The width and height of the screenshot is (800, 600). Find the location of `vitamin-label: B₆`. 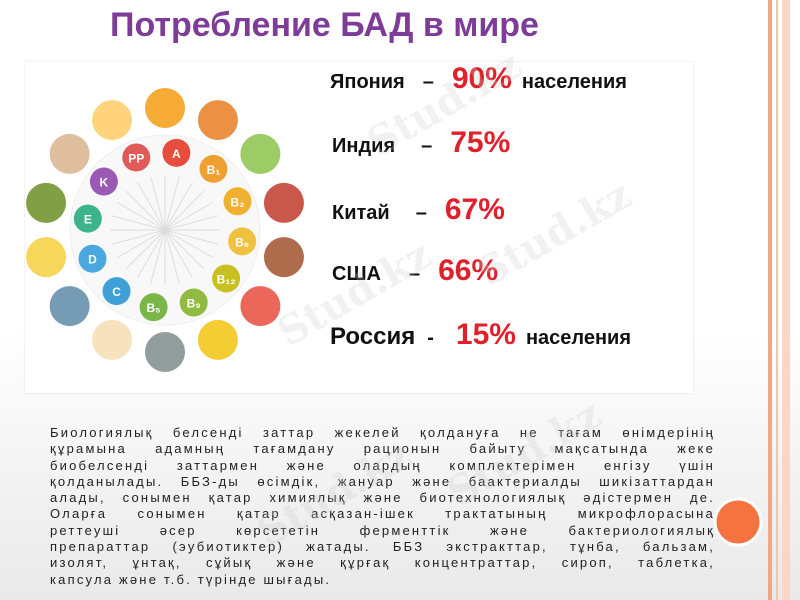

vitamin-label: B₆ is located at coordinates (242, 242).